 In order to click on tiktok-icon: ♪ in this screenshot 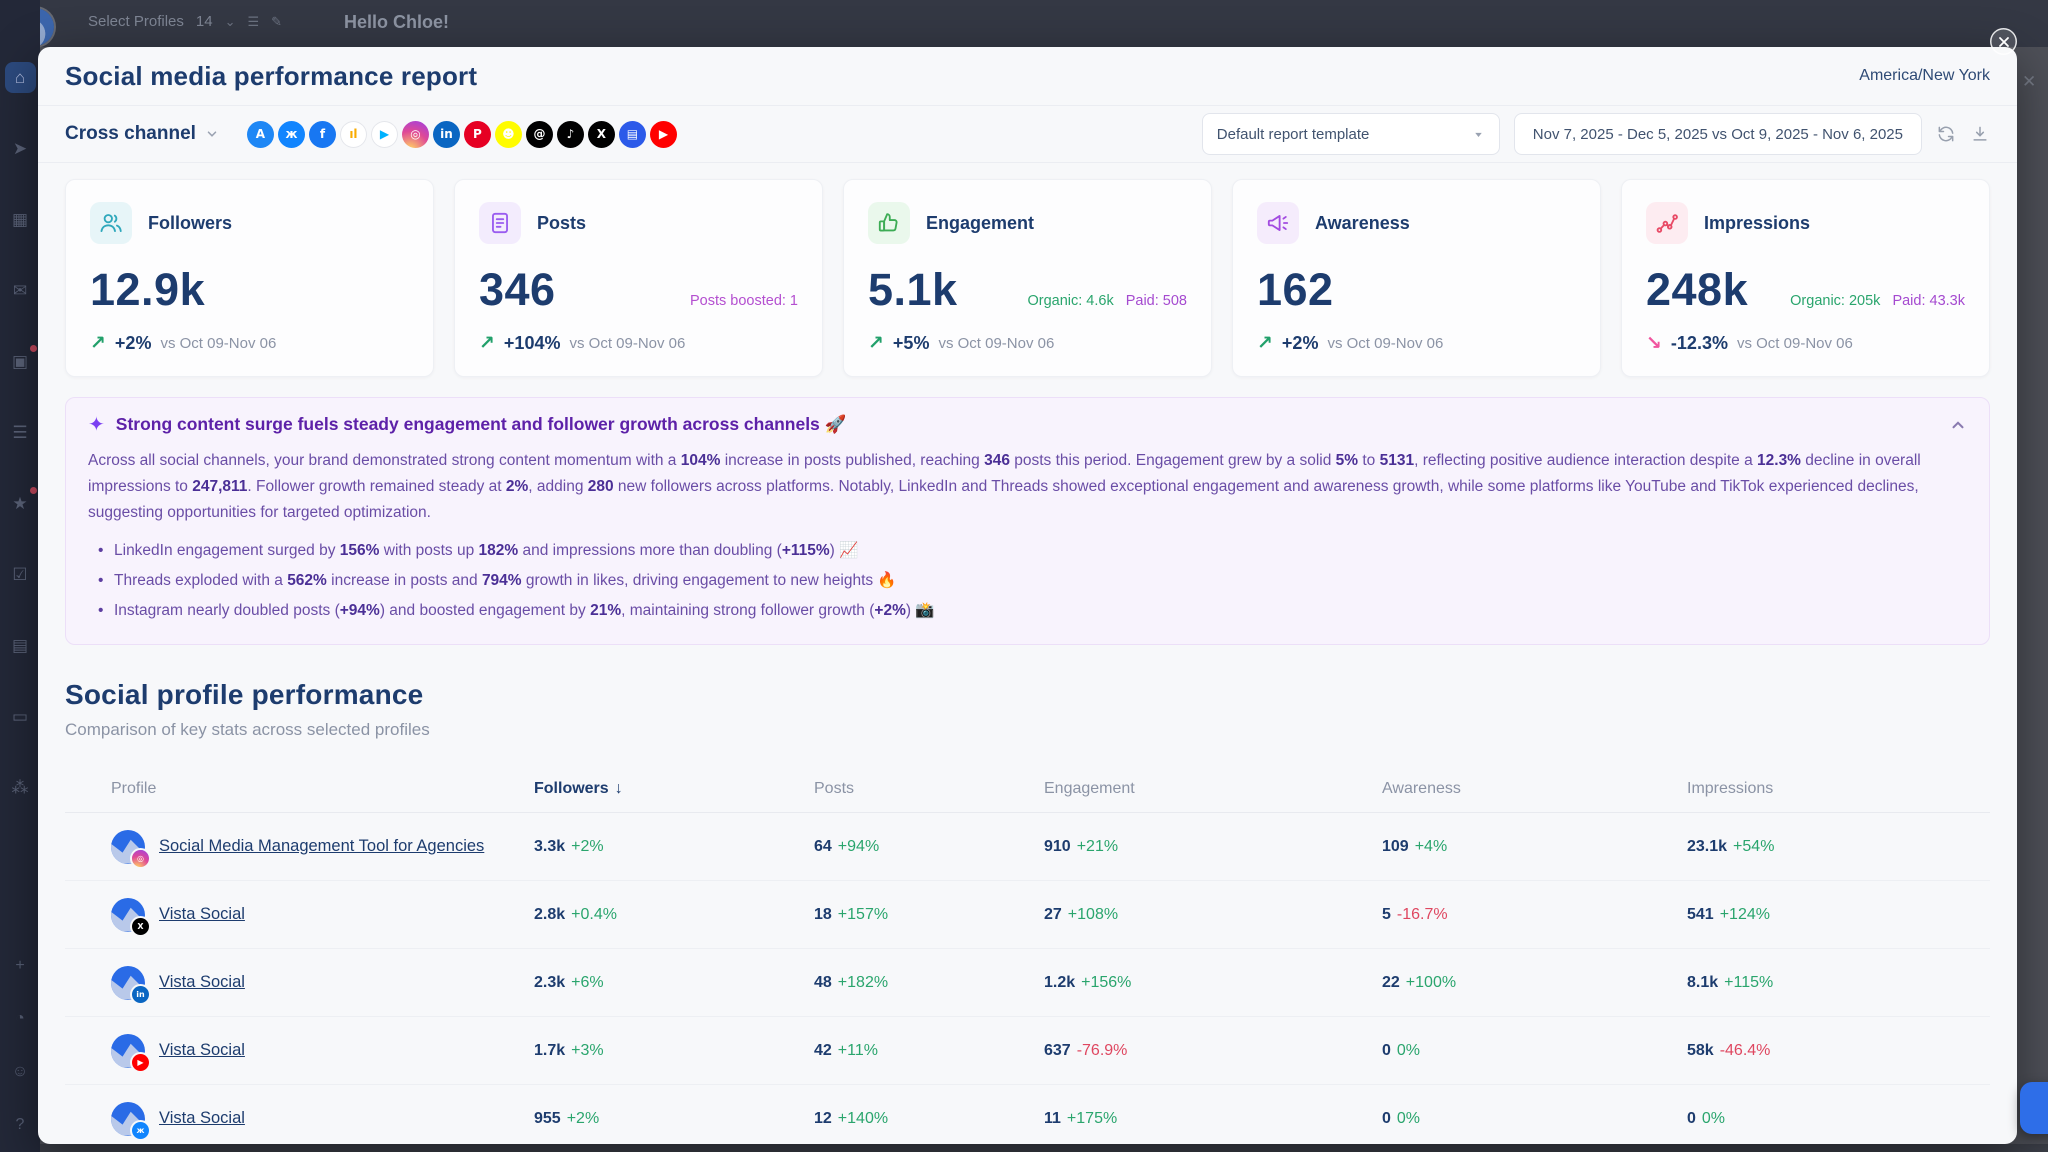, I will do `click(570, 134)`.